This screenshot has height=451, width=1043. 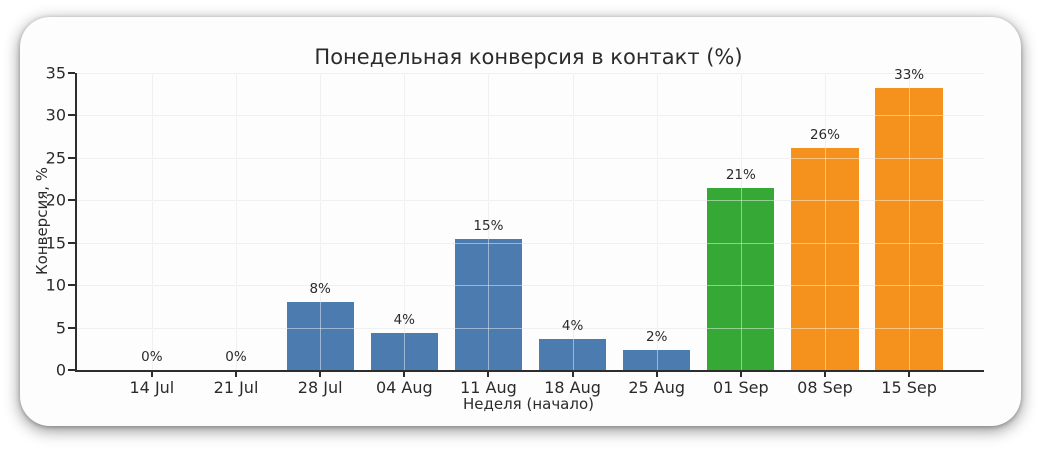 What do you see at coordinates (528, 404) in the screenshot?
I see `x-axis-label: Неделя (начало)` at bounding box center [528, 404].